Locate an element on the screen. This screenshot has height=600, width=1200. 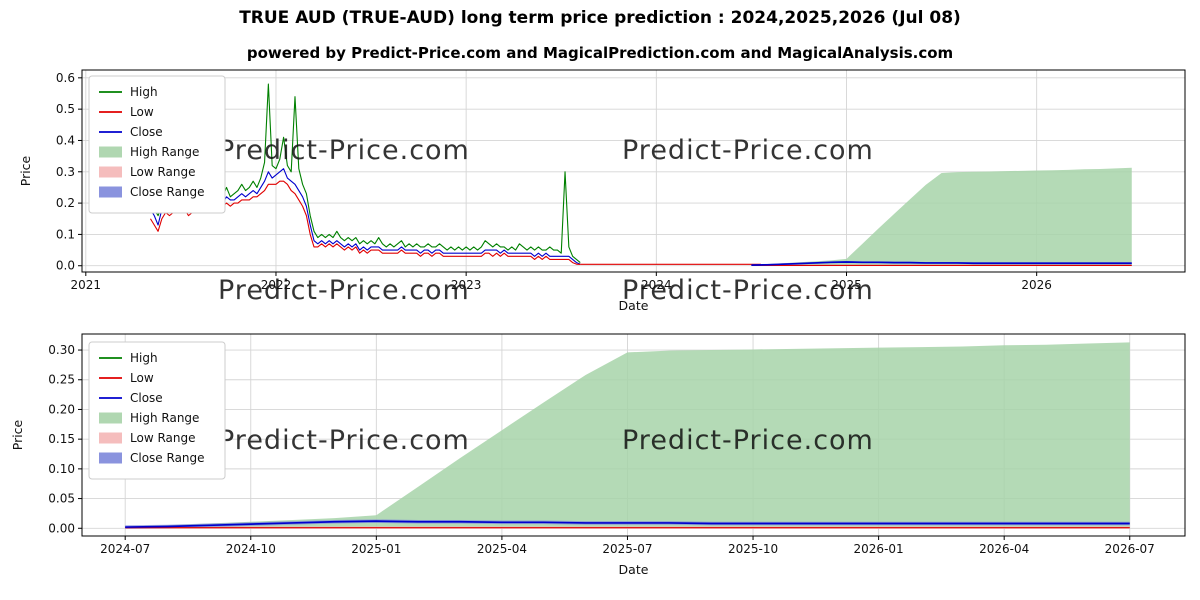
y-tick-label: 0.10 is located at coordinates (61, 469).